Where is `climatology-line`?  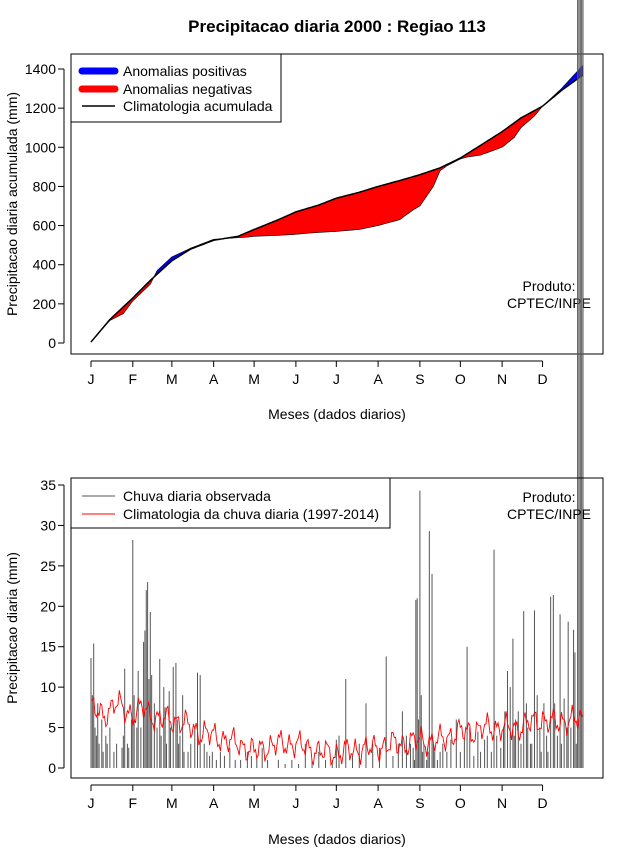 climatology-line is located at coordinates (337, 728).